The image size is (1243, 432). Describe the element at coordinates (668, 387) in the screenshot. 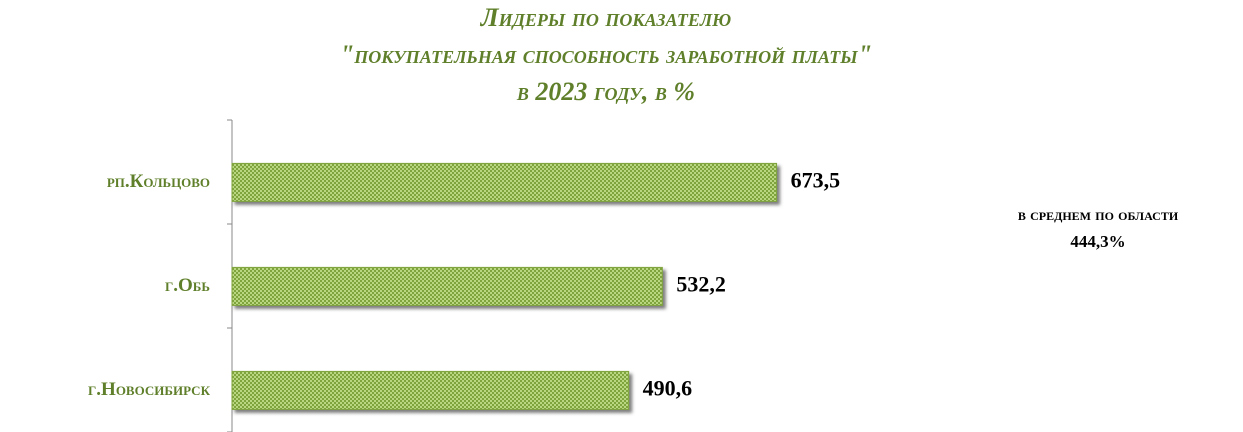

I see `data-label: 490,6` at that location.